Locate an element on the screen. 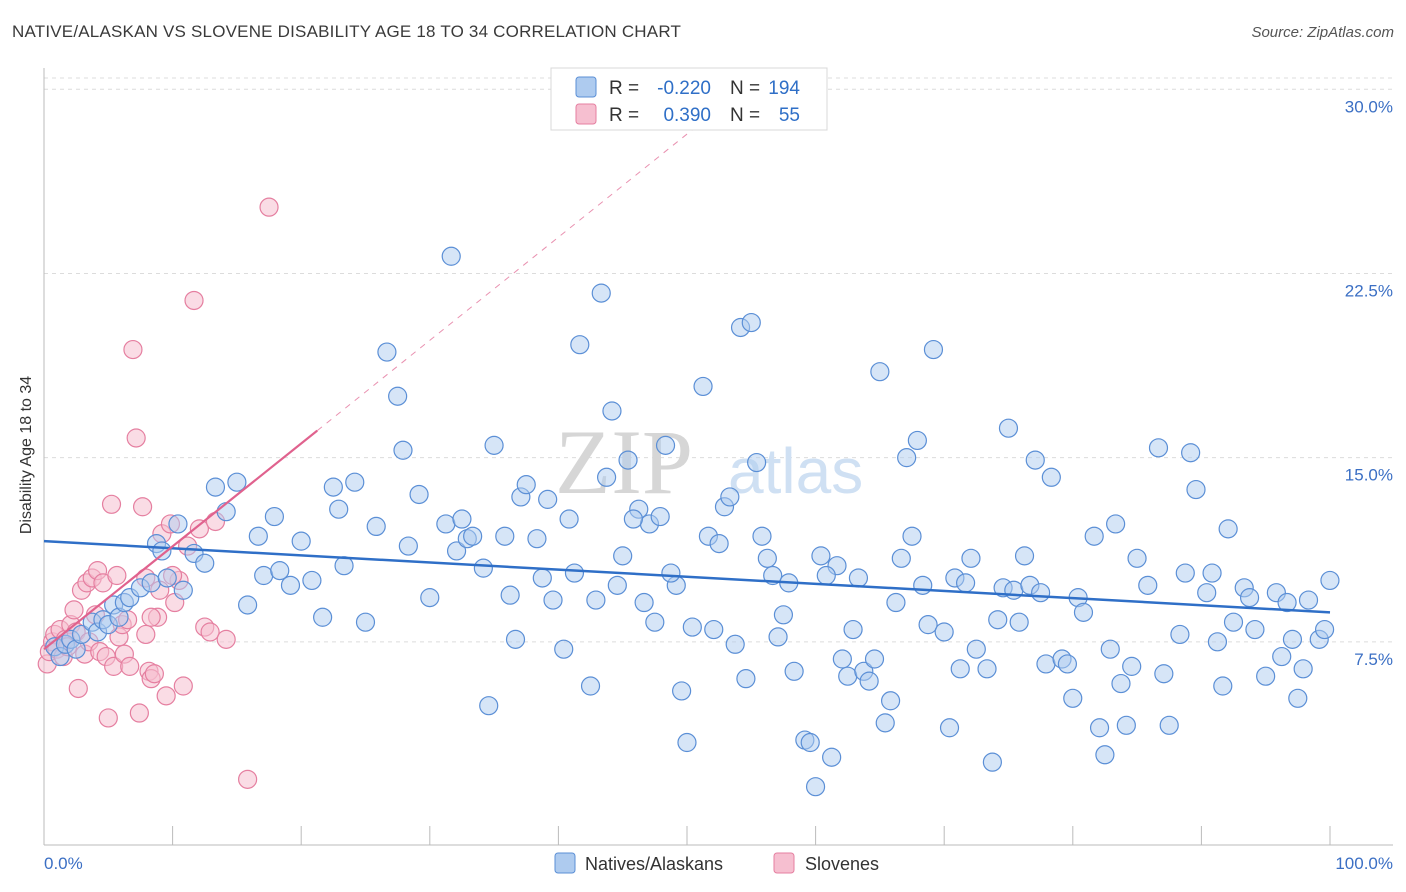 The width and height of the screenshot is (1406, 892). x-tick-label-min: 0.0% is located at coordinates (63, 863).